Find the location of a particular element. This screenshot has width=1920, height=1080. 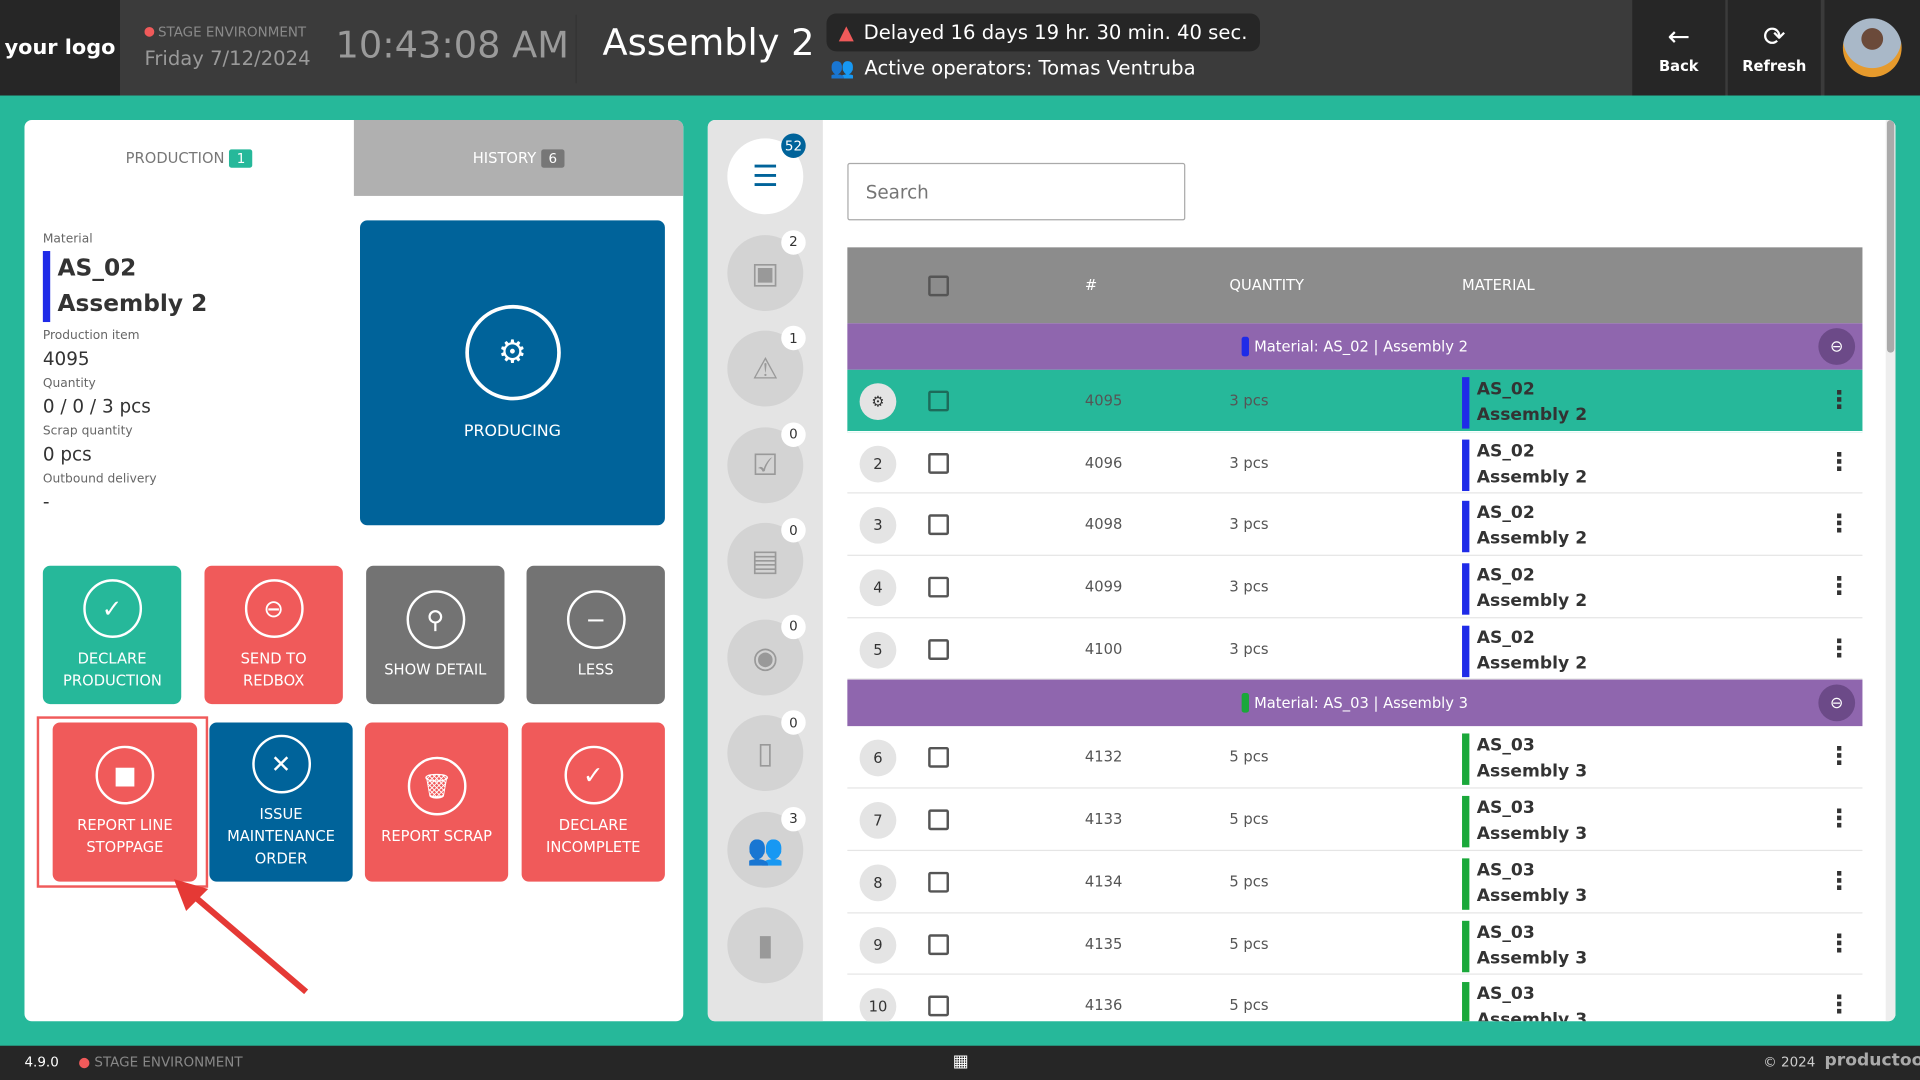

rail-item-document: ▤ 0 is located at coordinates (766, 558).